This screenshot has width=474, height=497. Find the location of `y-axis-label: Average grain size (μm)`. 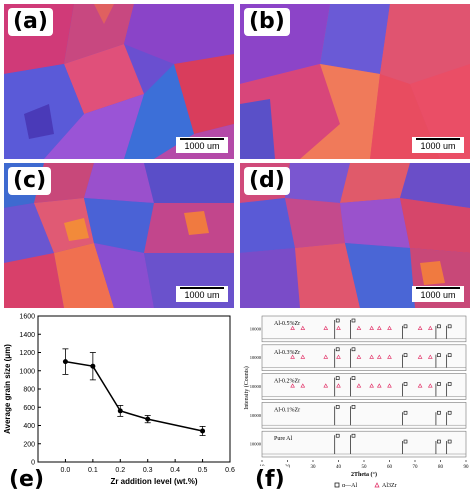

y-axis-label: Average grain size (μm) is located at coordinates (7, 389).